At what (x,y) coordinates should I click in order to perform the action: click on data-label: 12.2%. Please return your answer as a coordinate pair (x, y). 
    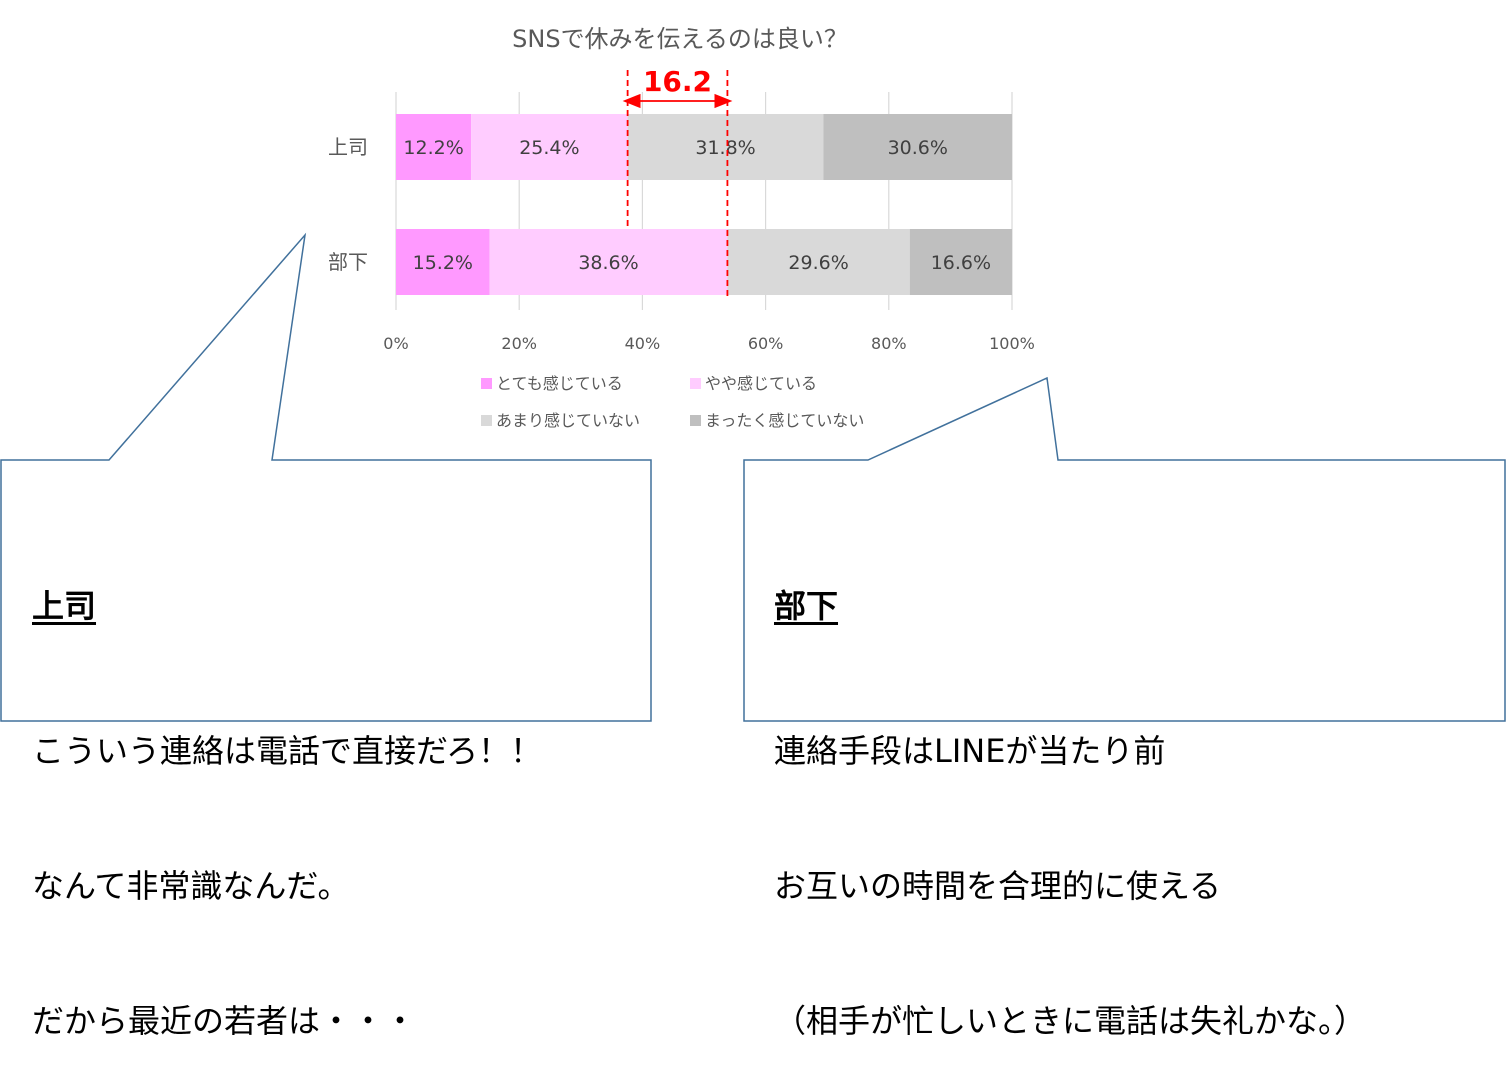
    Looking at the image, I should click on (433, 148).